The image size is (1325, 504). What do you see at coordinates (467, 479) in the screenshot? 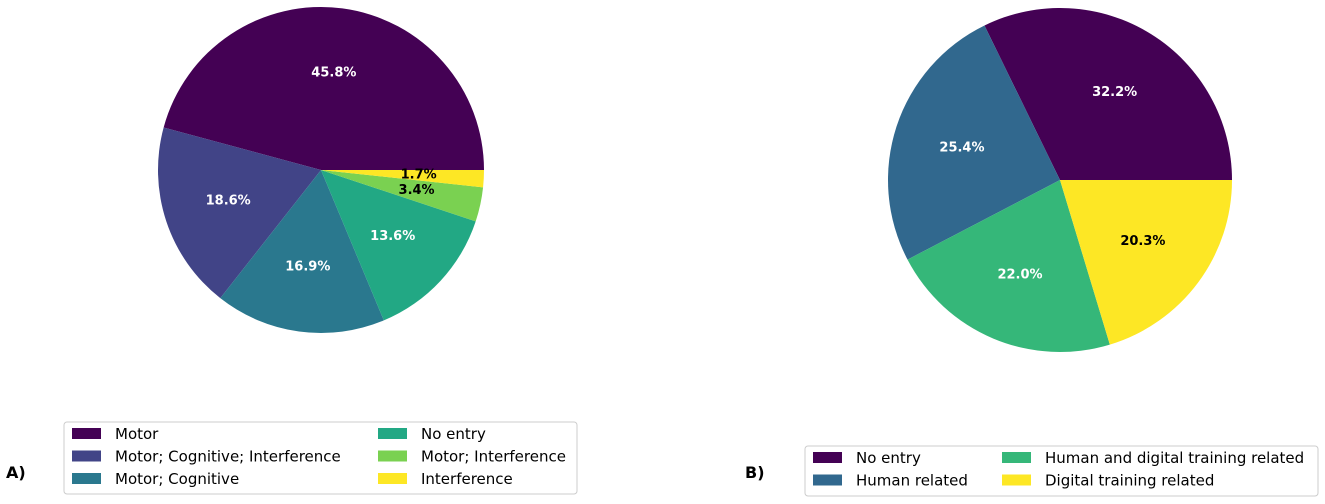
I see `legend-a-label-5: Interference` at bounding box center [467, 479].